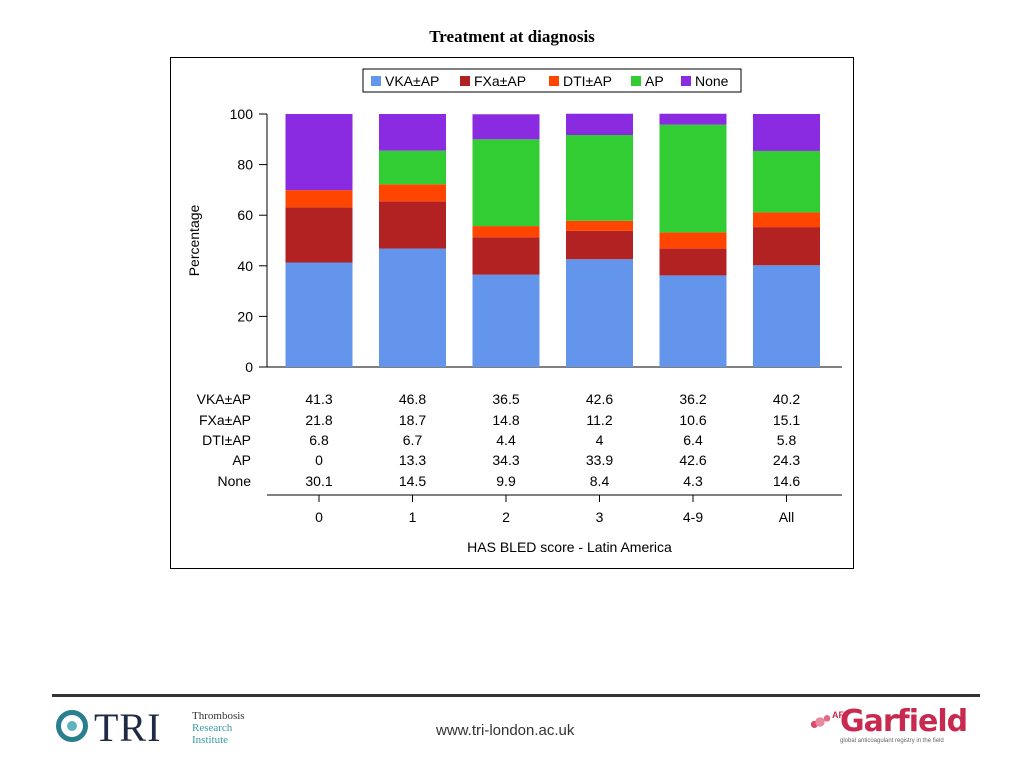  What do you see at coordinates (599, 399) in the screenshot?
I see `table-cell-0-3: 42.6` at bounding box center [599, 399].